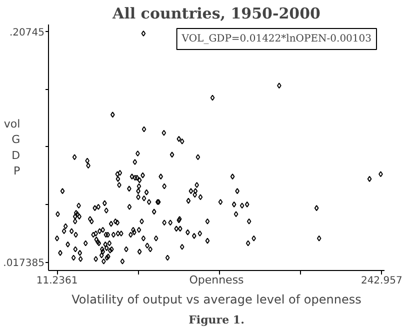 This screenshot has height=330, width=406. Describe the element at coordinates (216, 13) in the screenshot. I see `chart-title: All countries, 1950-2000` at that location.